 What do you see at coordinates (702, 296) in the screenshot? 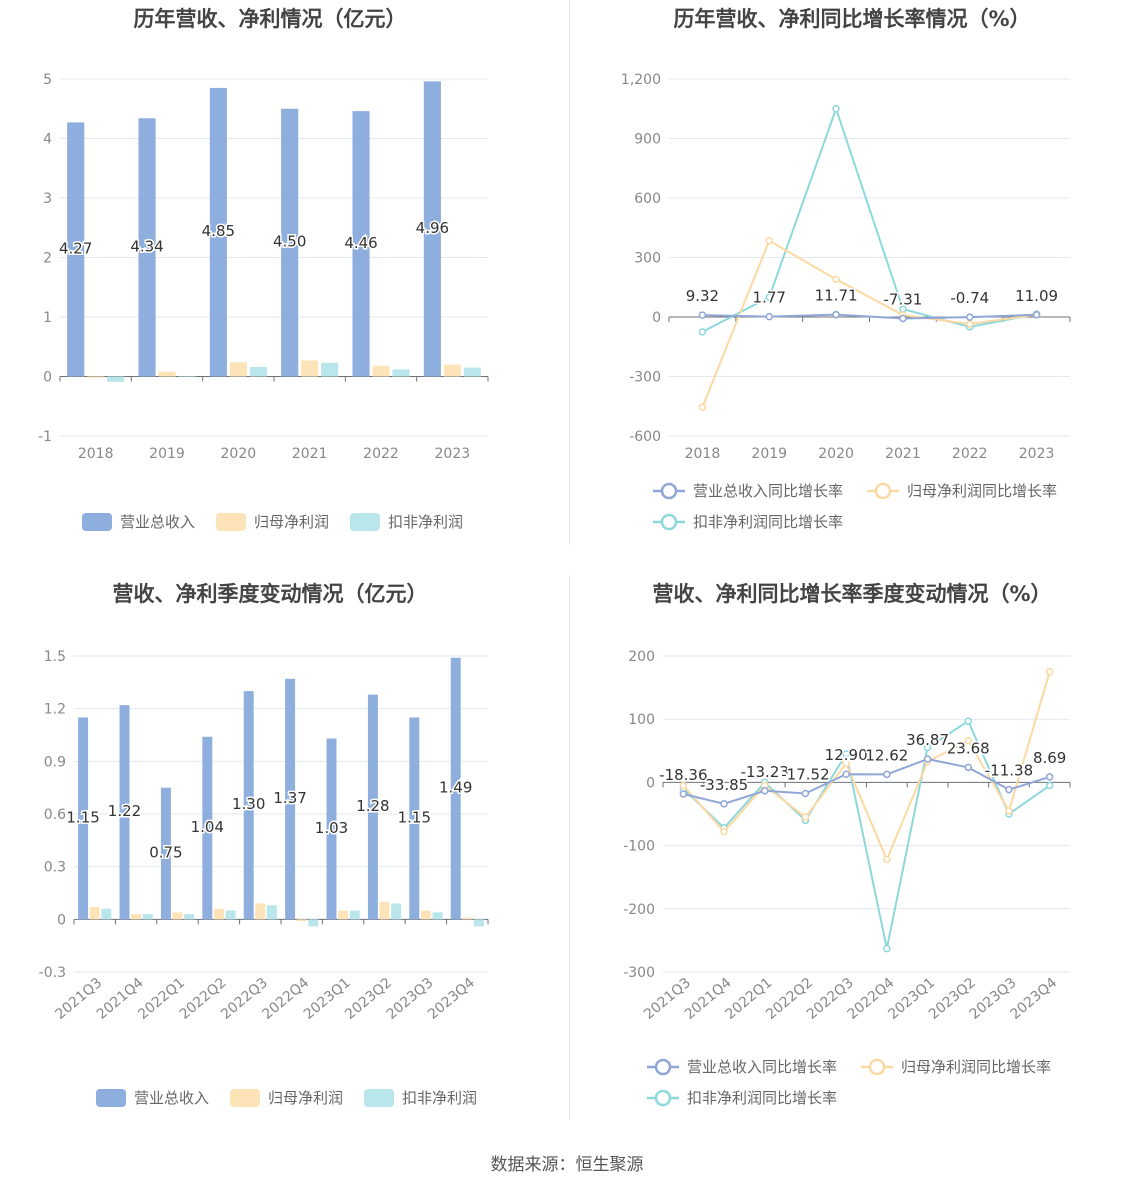
I see `annual-line-data-label: 9.32` at bounding box center [702, 296].